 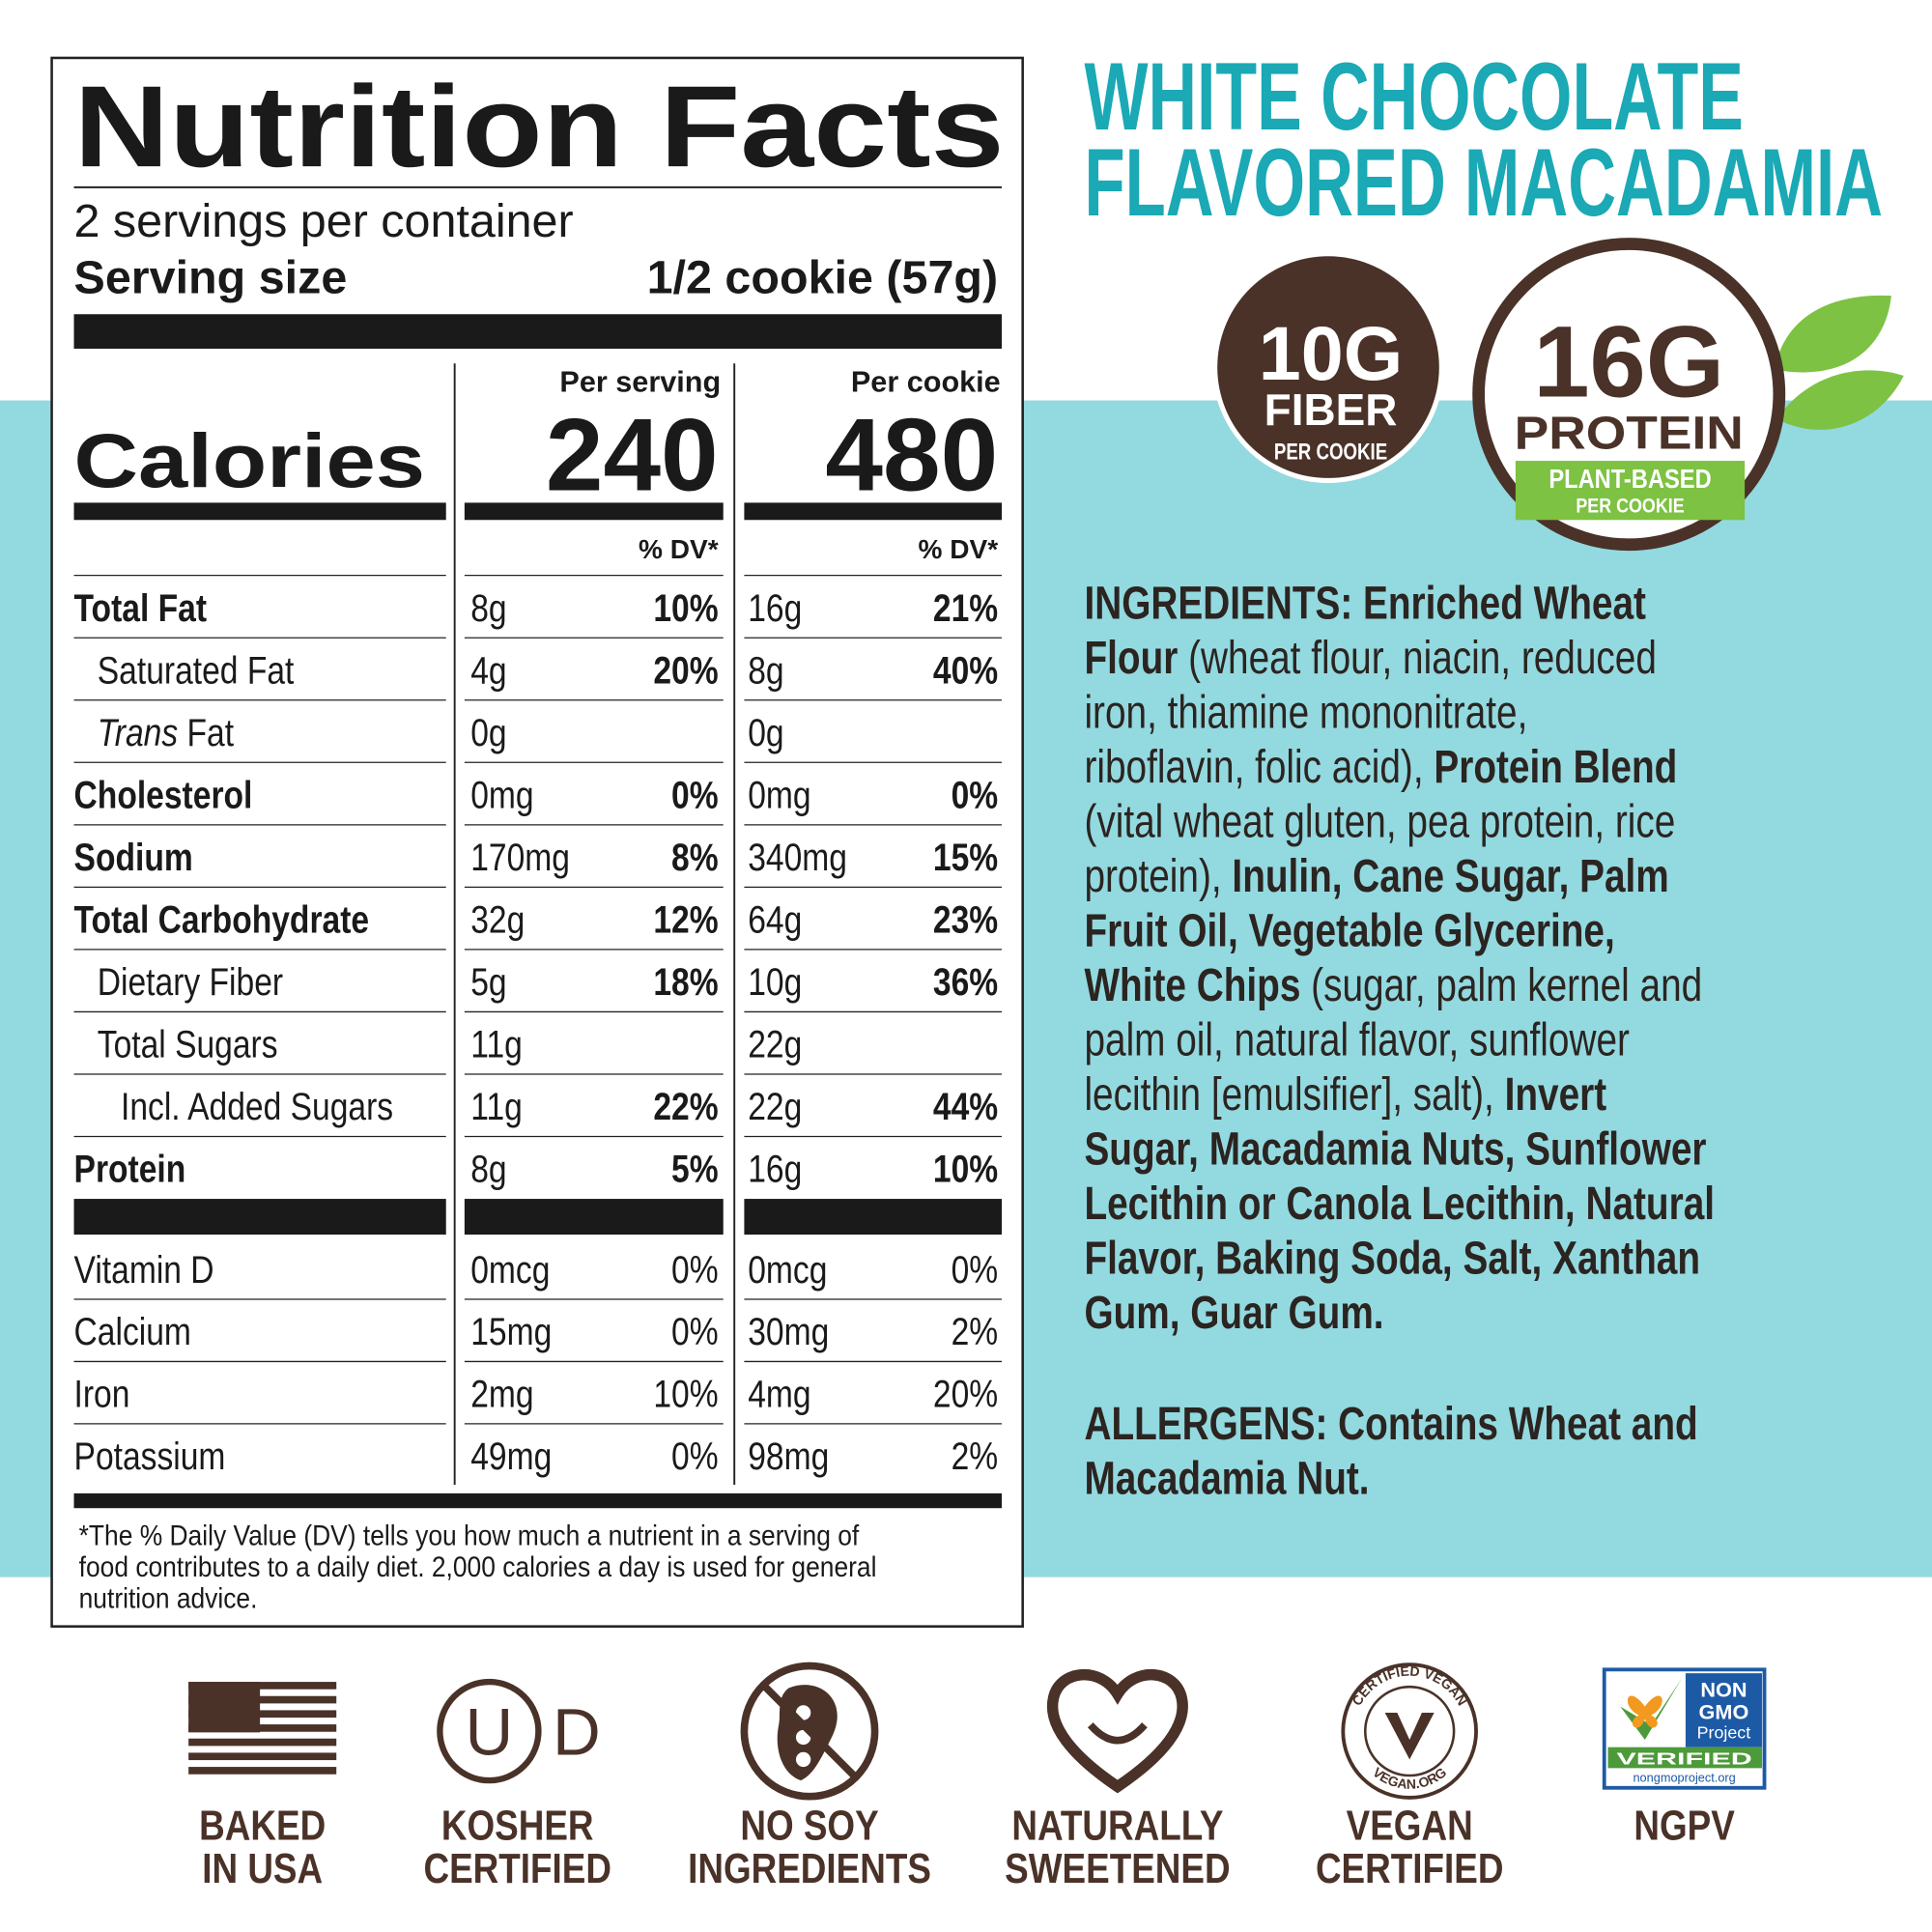 I want to click on daily-value: 23%, so click(x=965, y=919).